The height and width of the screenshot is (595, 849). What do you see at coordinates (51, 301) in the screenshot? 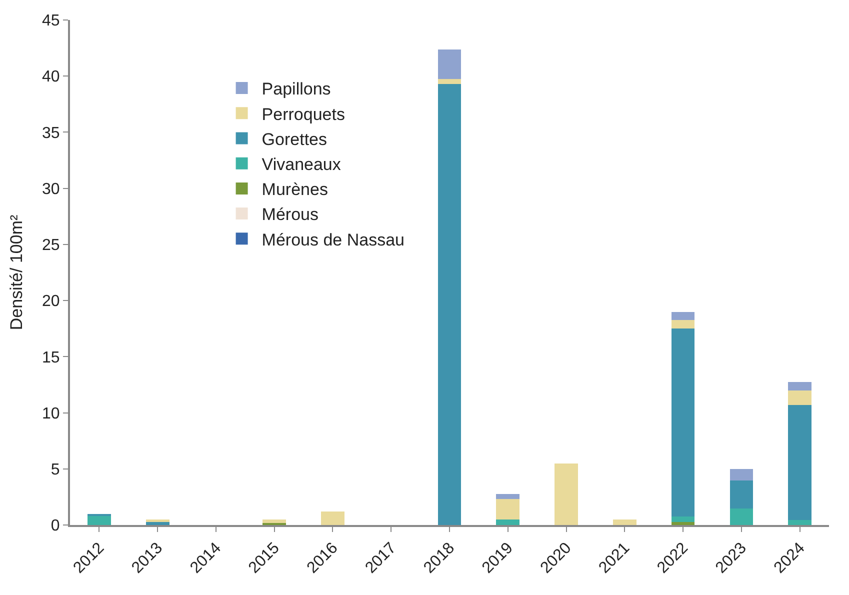
I see `y-tick-label: 20` at bounding box center [51, 301].